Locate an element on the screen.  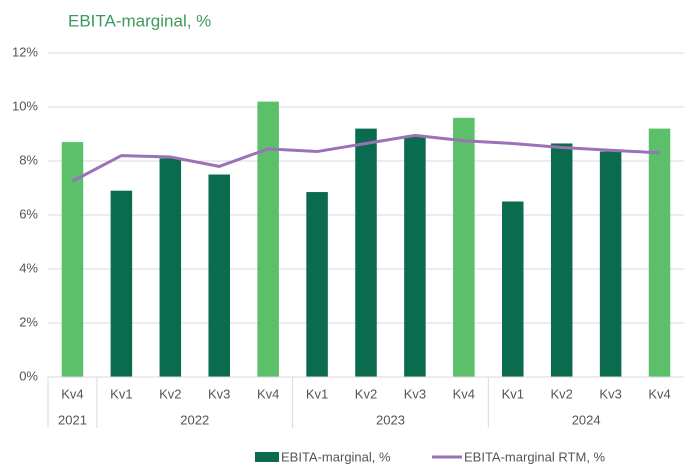
y-tick-label: 8% is located at coordinates (28, 159).